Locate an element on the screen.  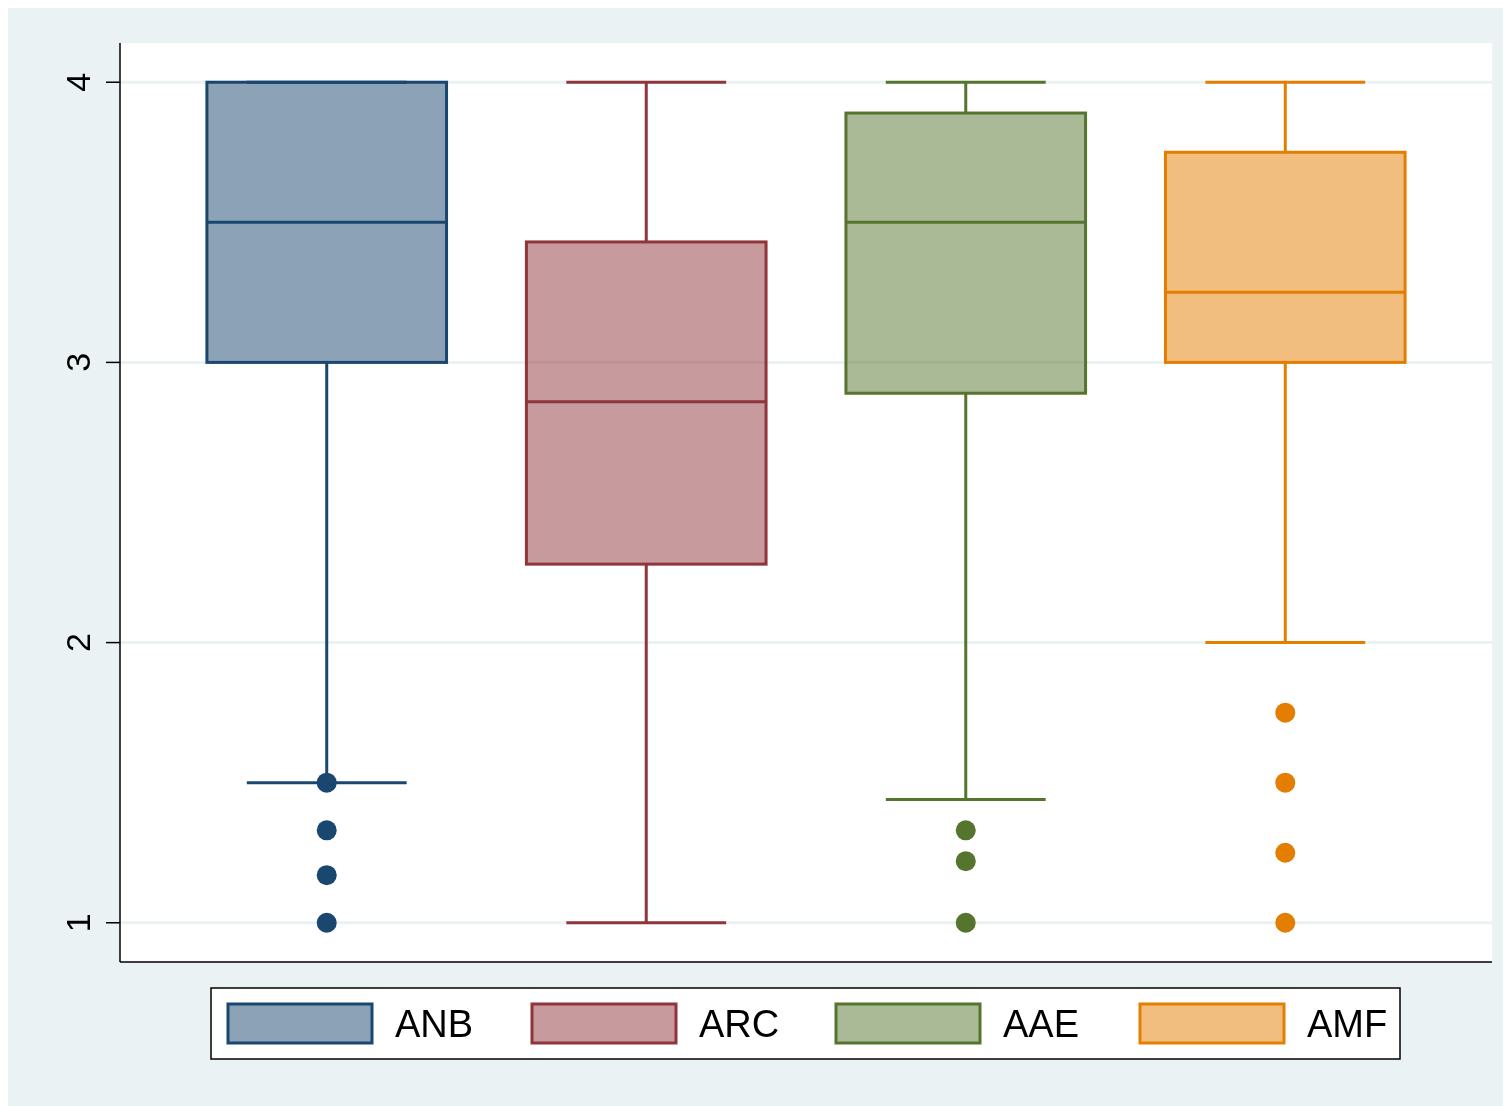
legend-label: AMF is located at coordinates (1347, 1024).